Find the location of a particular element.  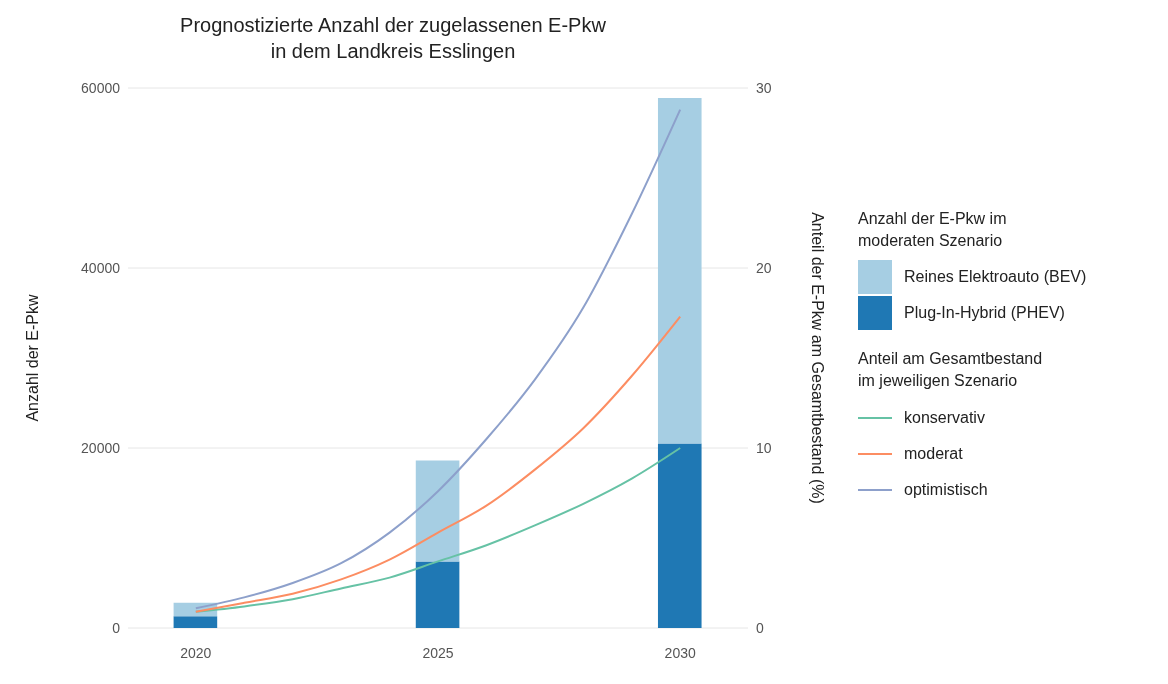

legend-label: konservativ is located at coordinates (944, 418).